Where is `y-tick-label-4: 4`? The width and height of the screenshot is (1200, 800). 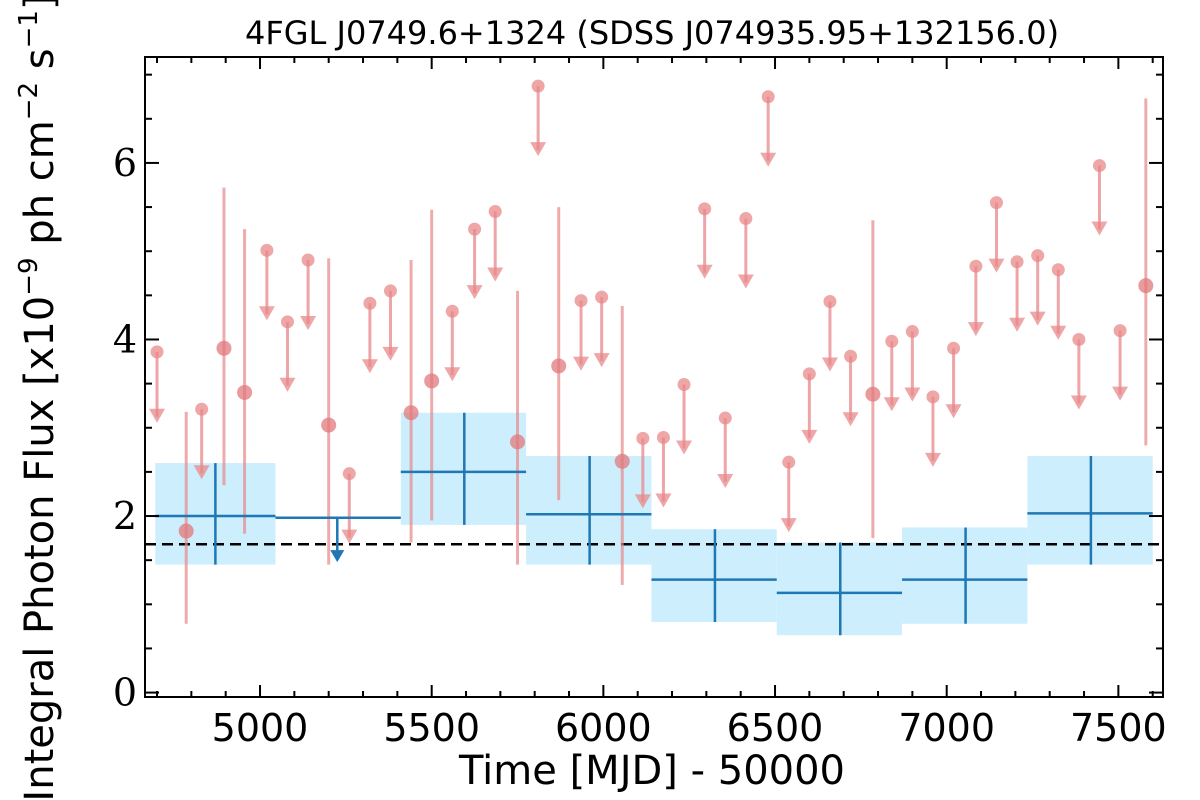
y-tick-label-4: 4 is located at coordinates (125, 339).